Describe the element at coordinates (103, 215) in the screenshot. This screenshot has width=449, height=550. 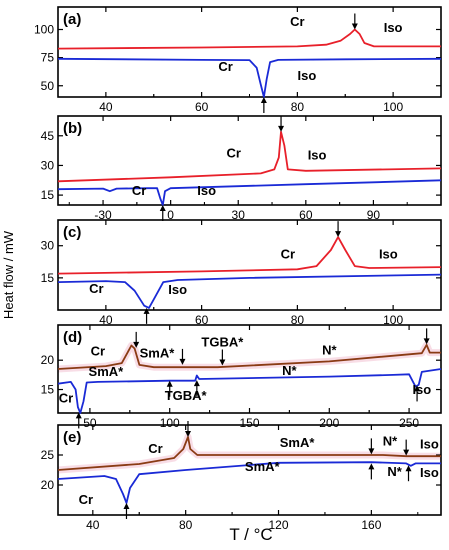
I see `x-tick-label: -30` at that location.